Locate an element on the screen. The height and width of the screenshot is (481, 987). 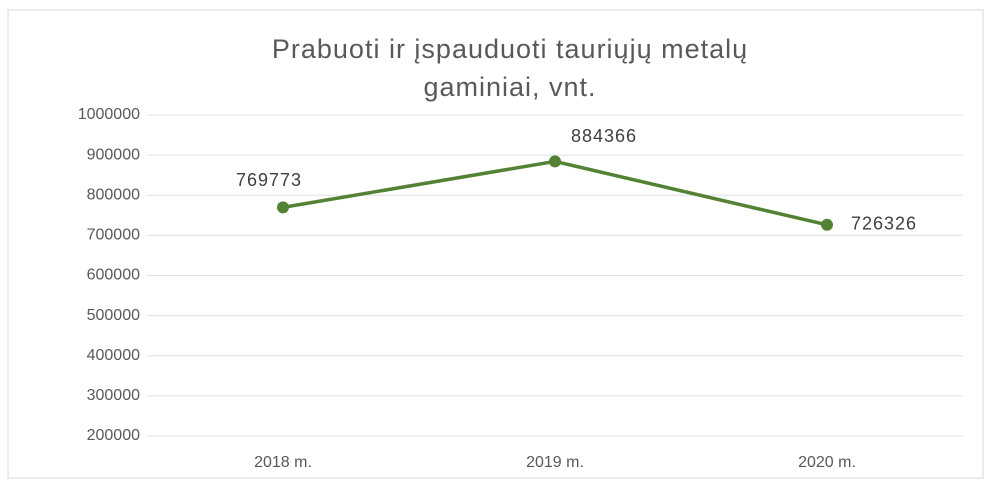
x-tick-label: 2020 m. is located at coordinates (827, 462).